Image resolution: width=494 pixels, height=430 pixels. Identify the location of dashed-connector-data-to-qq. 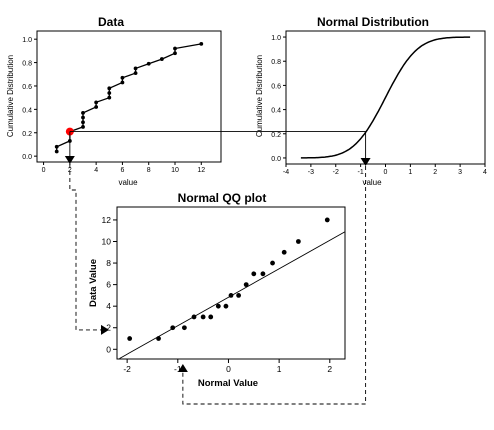
(86, 247).